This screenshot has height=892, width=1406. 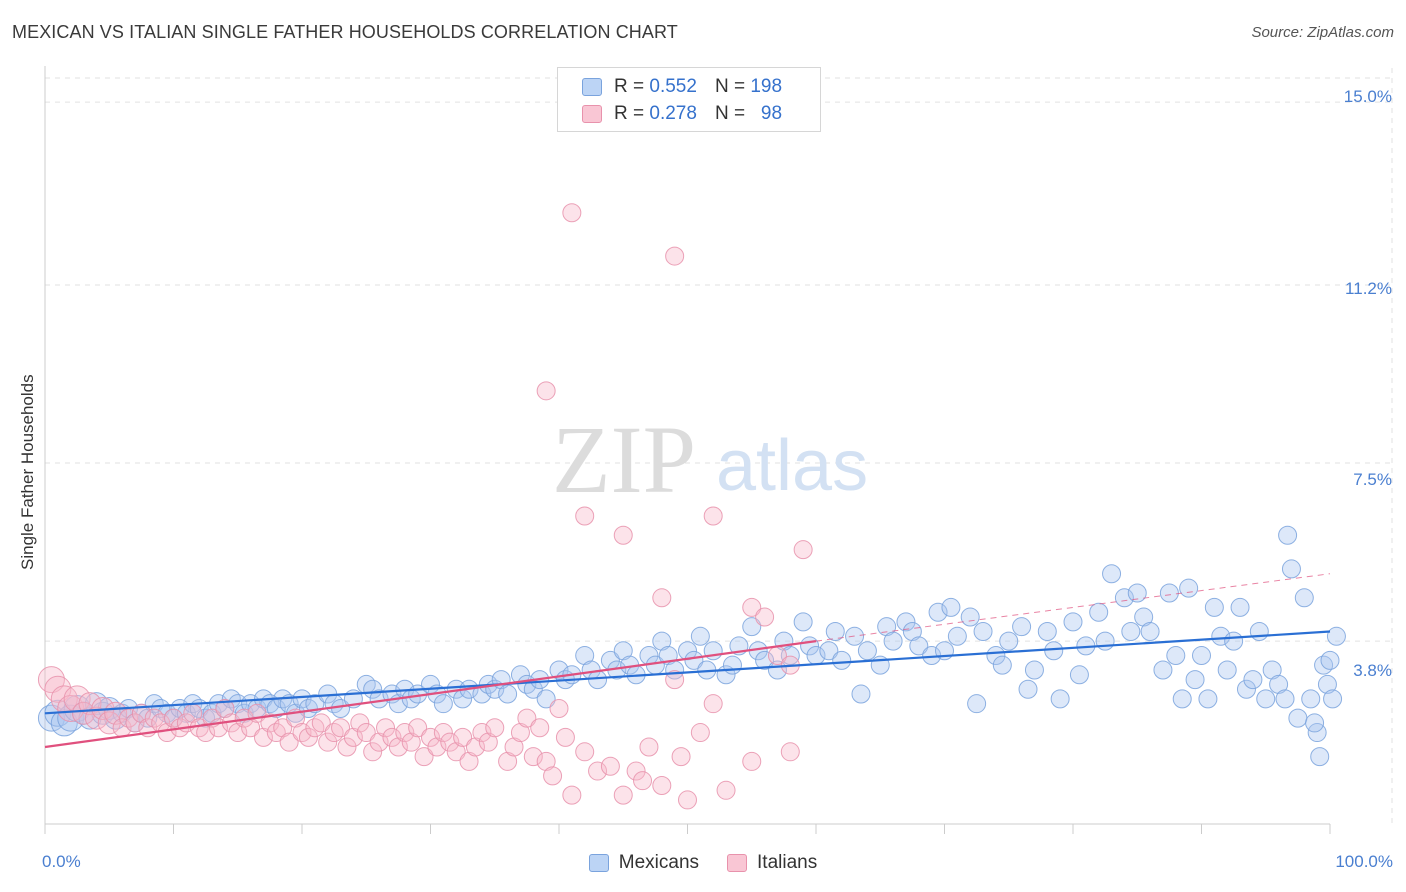 What do you see at coordinates (730, 86) in the screenshot?
I see `n-label: N =` at bounding box center [730, 86].